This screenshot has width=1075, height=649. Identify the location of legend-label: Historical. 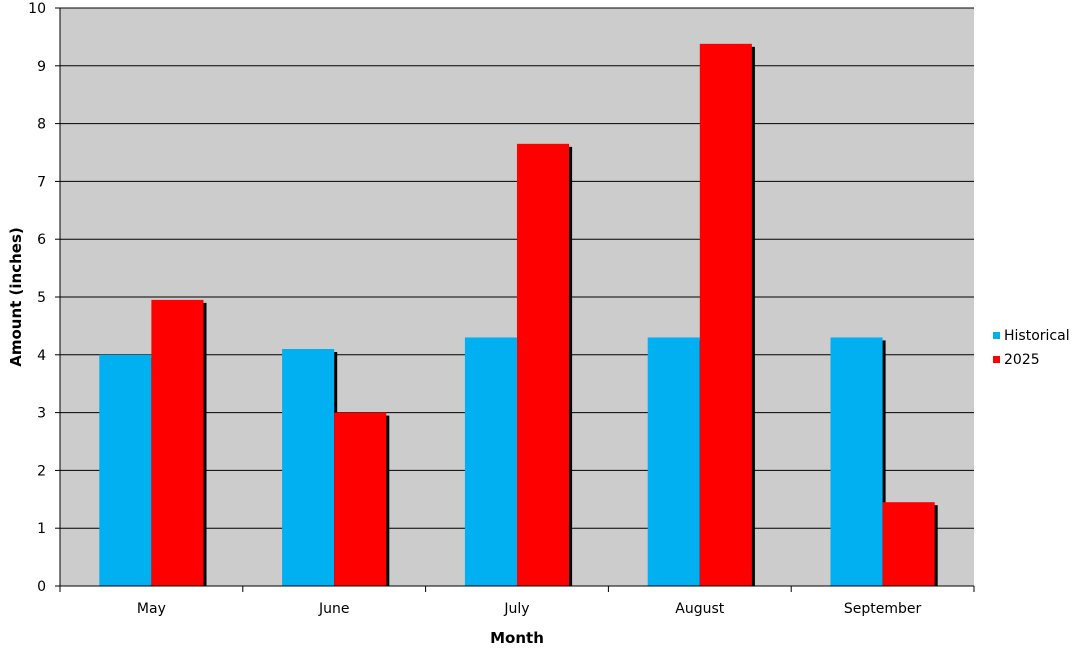
(1037, 336).